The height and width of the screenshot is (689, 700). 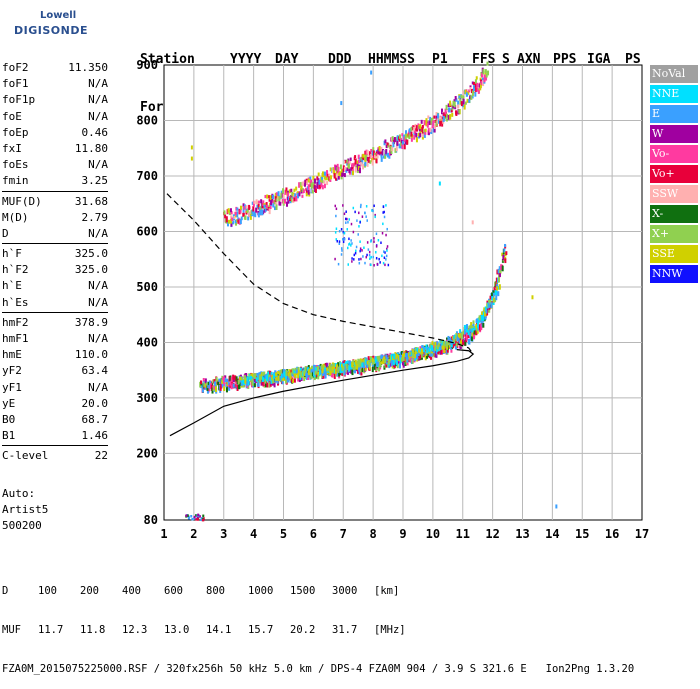 What do you see at coordinates (11, 630) in the screenshot?
I see `muf-label: MUF` at bounding box center [11, 630].